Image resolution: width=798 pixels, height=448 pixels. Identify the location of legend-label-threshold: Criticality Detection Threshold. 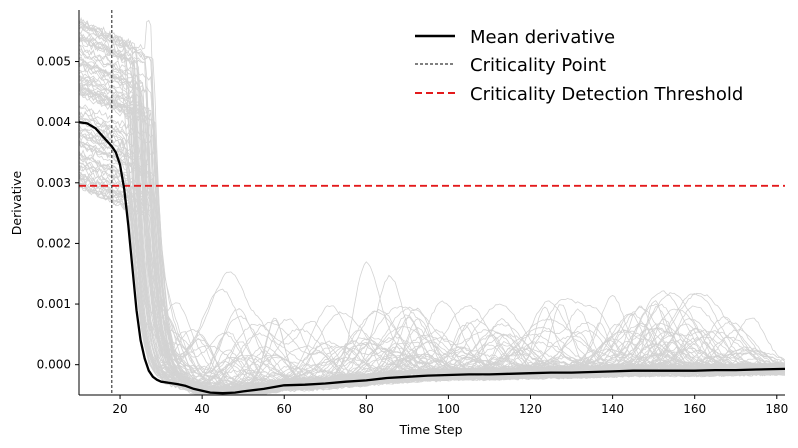
(606, 94).